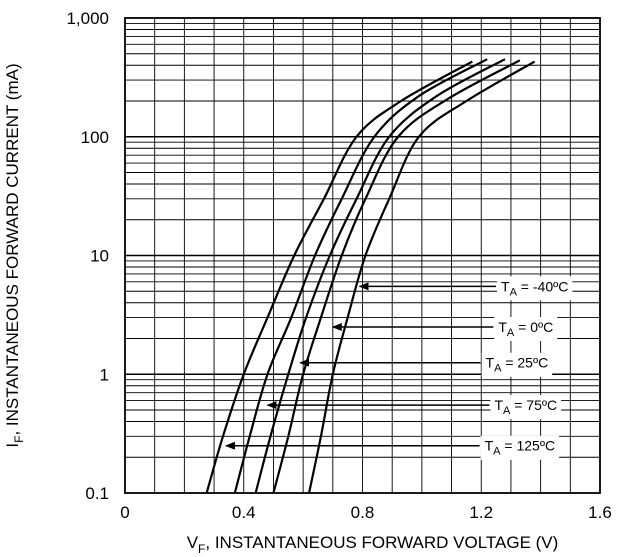 The height and width of the screenshot is (557, 626). Describe the element at coordinates (95, 137) in the screenshot. I see `y-tick-label: 100` at that location.